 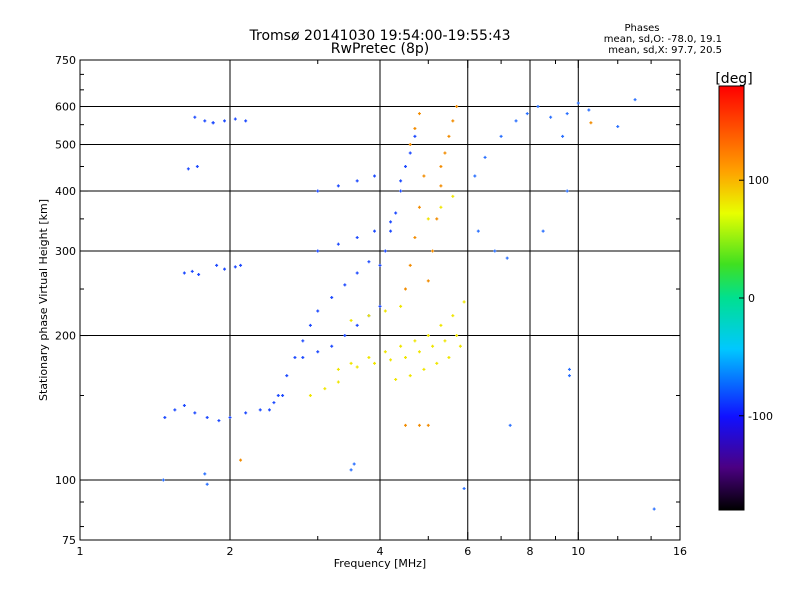 What do you see at coordinates (758, 180) in the screenshot?
I see `colorbar-tick-label: 100` at bounding box center [758, 180].